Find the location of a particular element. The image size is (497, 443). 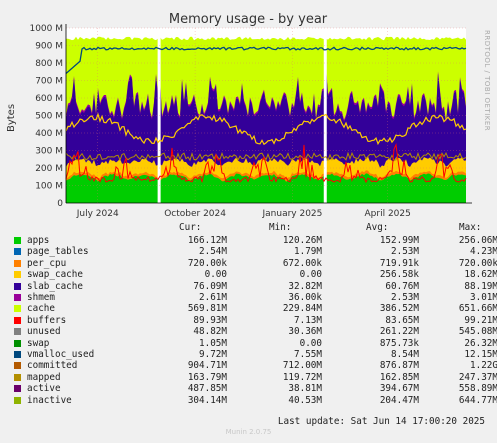

legend-avg: 719.91k is located at coordinates (399, 263).